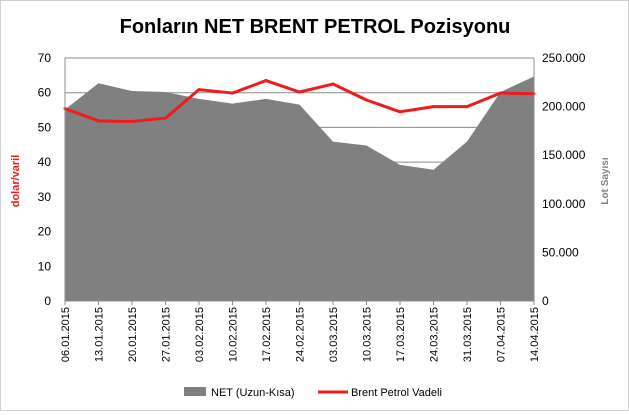  Describe the element at coordinates (313, 393) in the screenshot. I see `legend: NET (Uzun-Kısa) Brent Petrol Vadeli` at that location.